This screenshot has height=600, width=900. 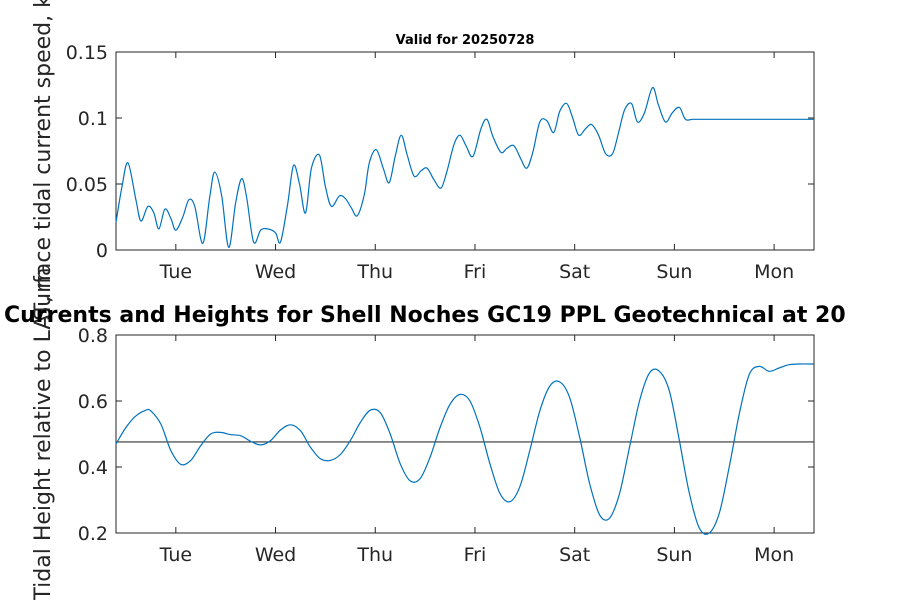 What do you see at coordinates (465, 40) in the screenshot?
I see `current-speed-title: Valid for 20250728` at bounding box center [465, 40].